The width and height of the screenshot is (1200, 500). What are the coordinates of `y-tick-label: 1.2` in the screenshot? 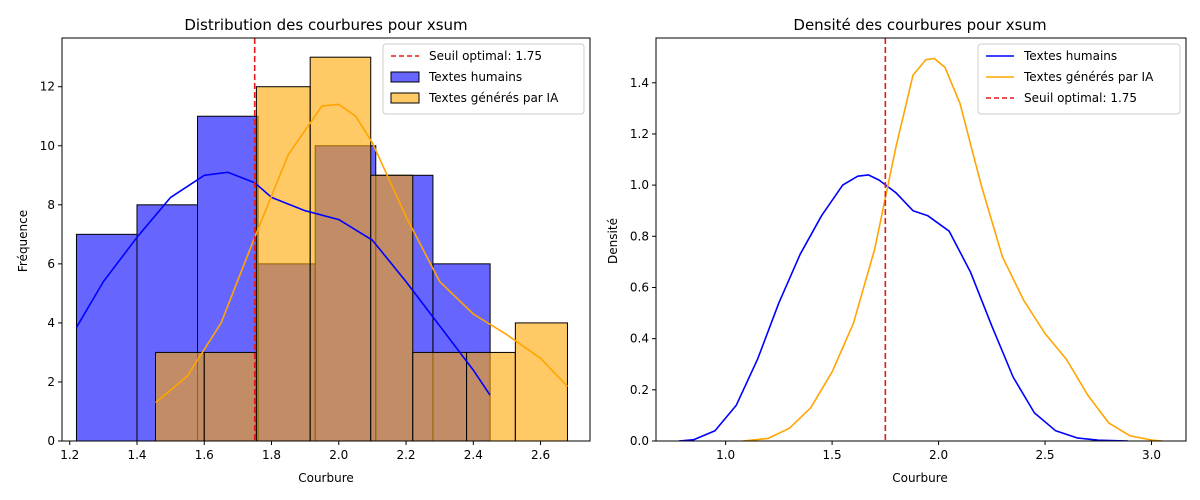 It's located at (639, 134).